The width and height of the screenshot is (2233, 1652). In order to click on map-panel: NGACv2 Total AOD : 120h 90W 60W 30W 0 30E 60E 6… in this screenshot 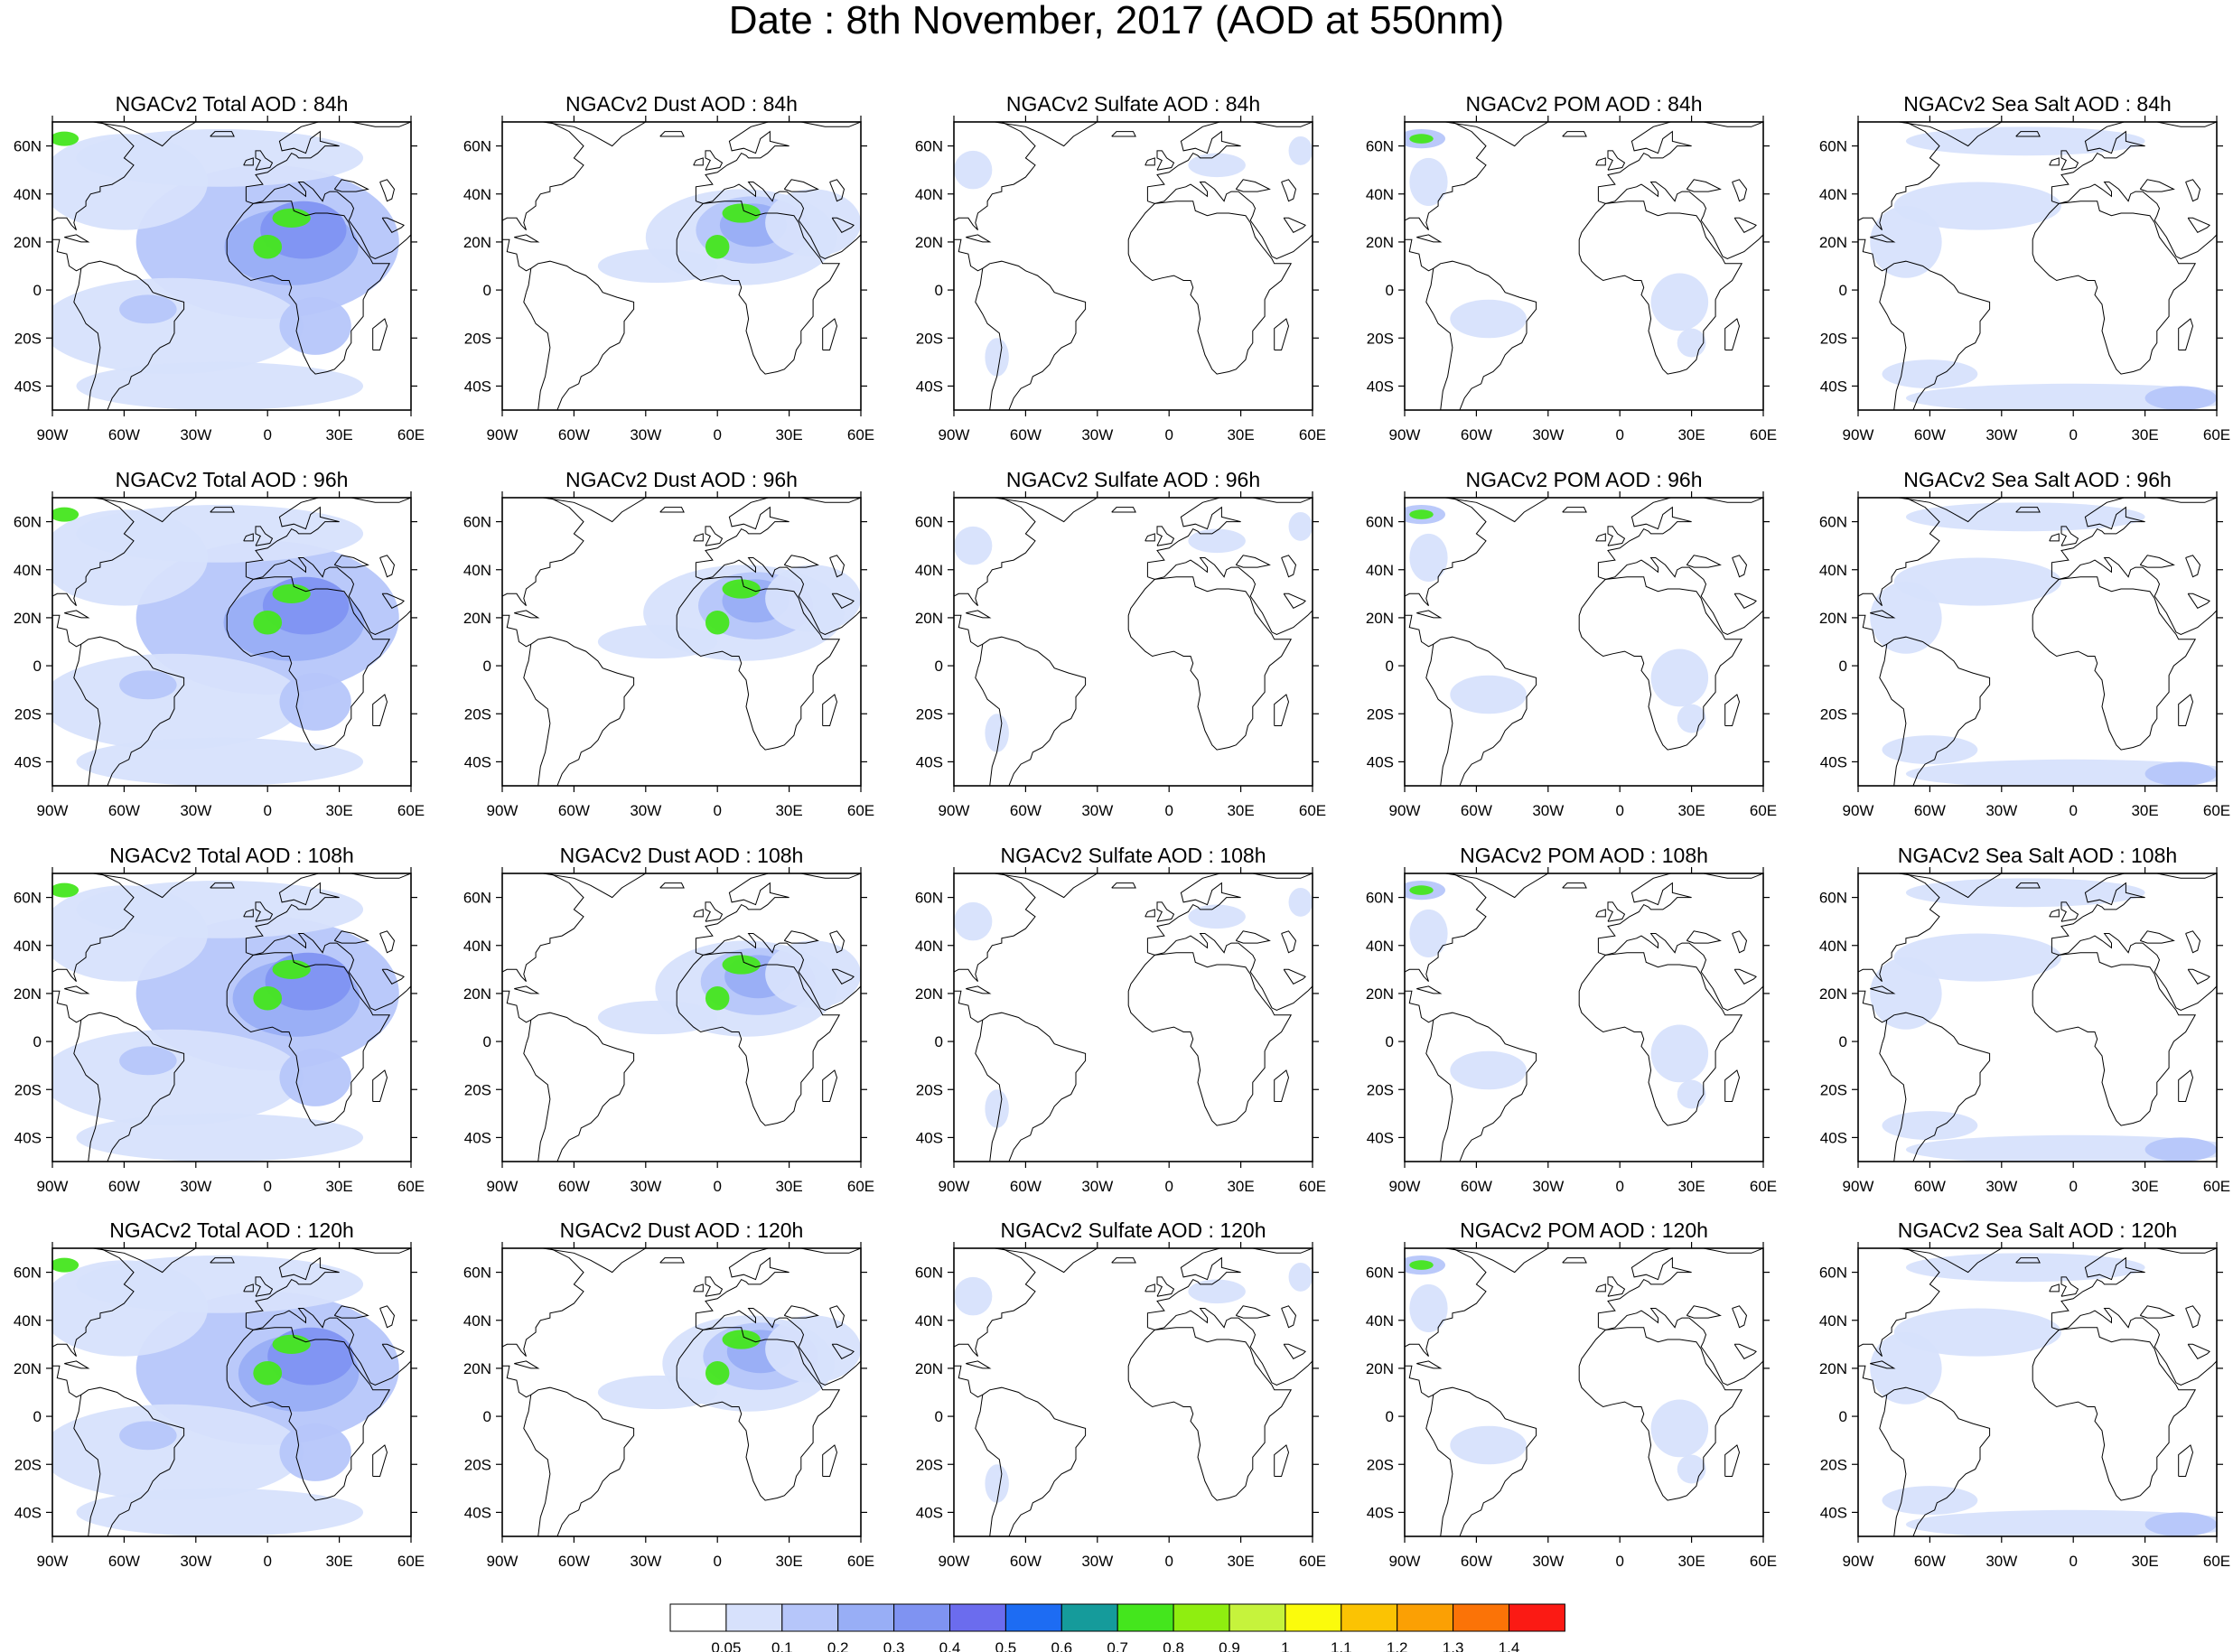, I will do `click(219, 1394)`.